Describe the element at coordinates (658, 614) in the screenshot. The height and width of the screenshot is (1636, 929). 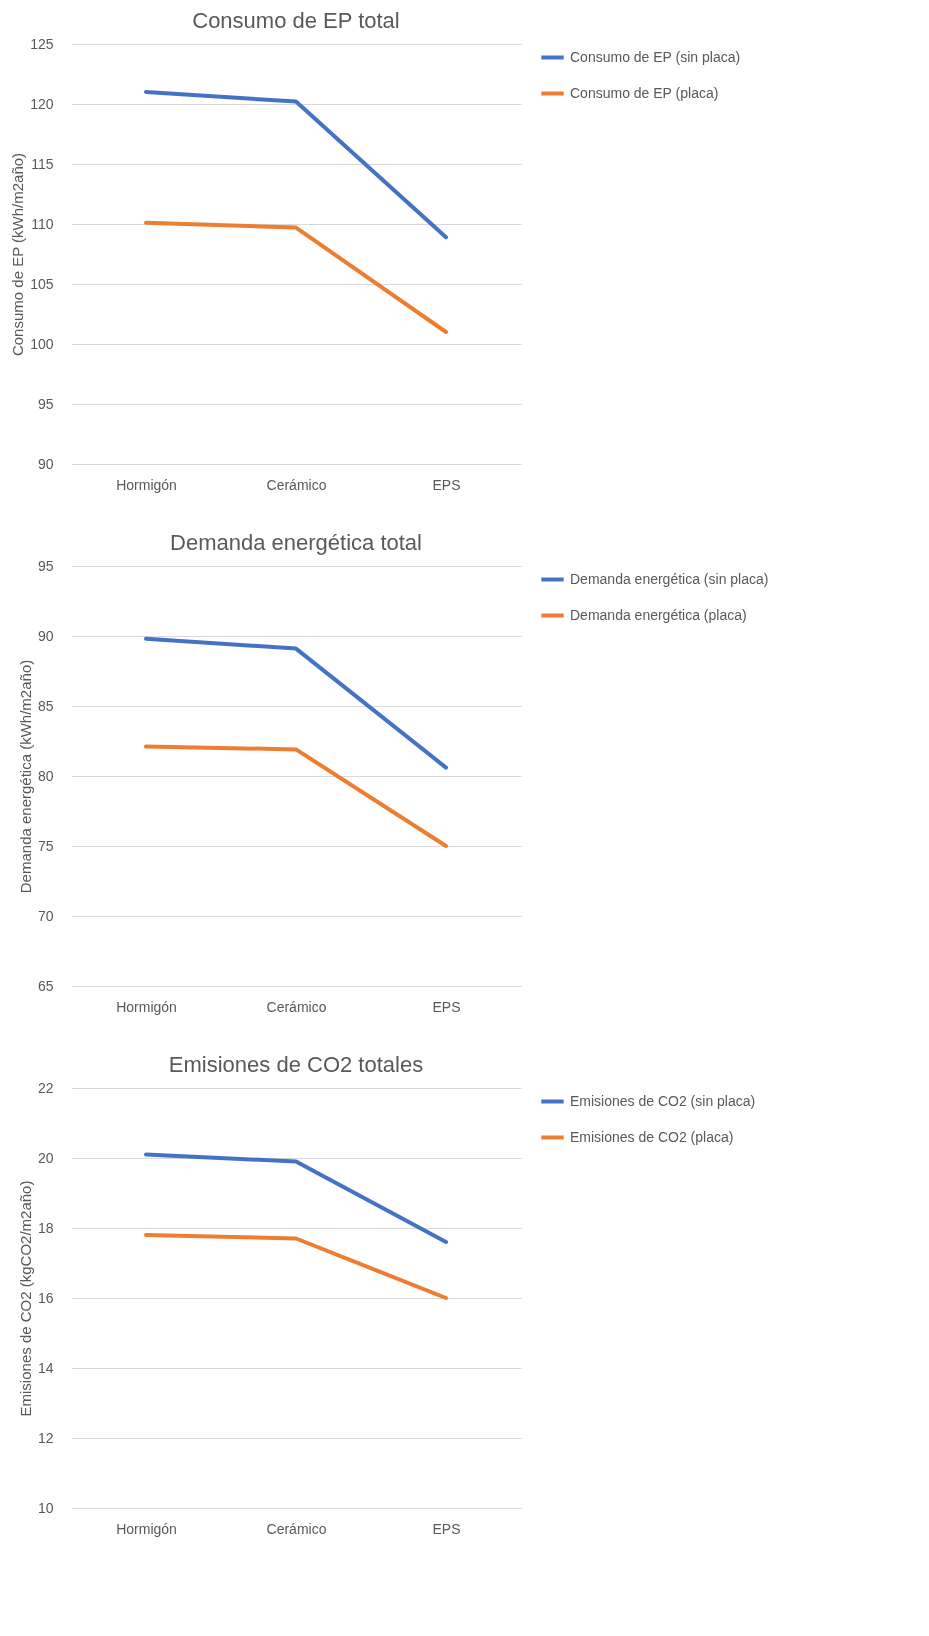
I see `legend-label: Demanda energética (placa)` at that location.